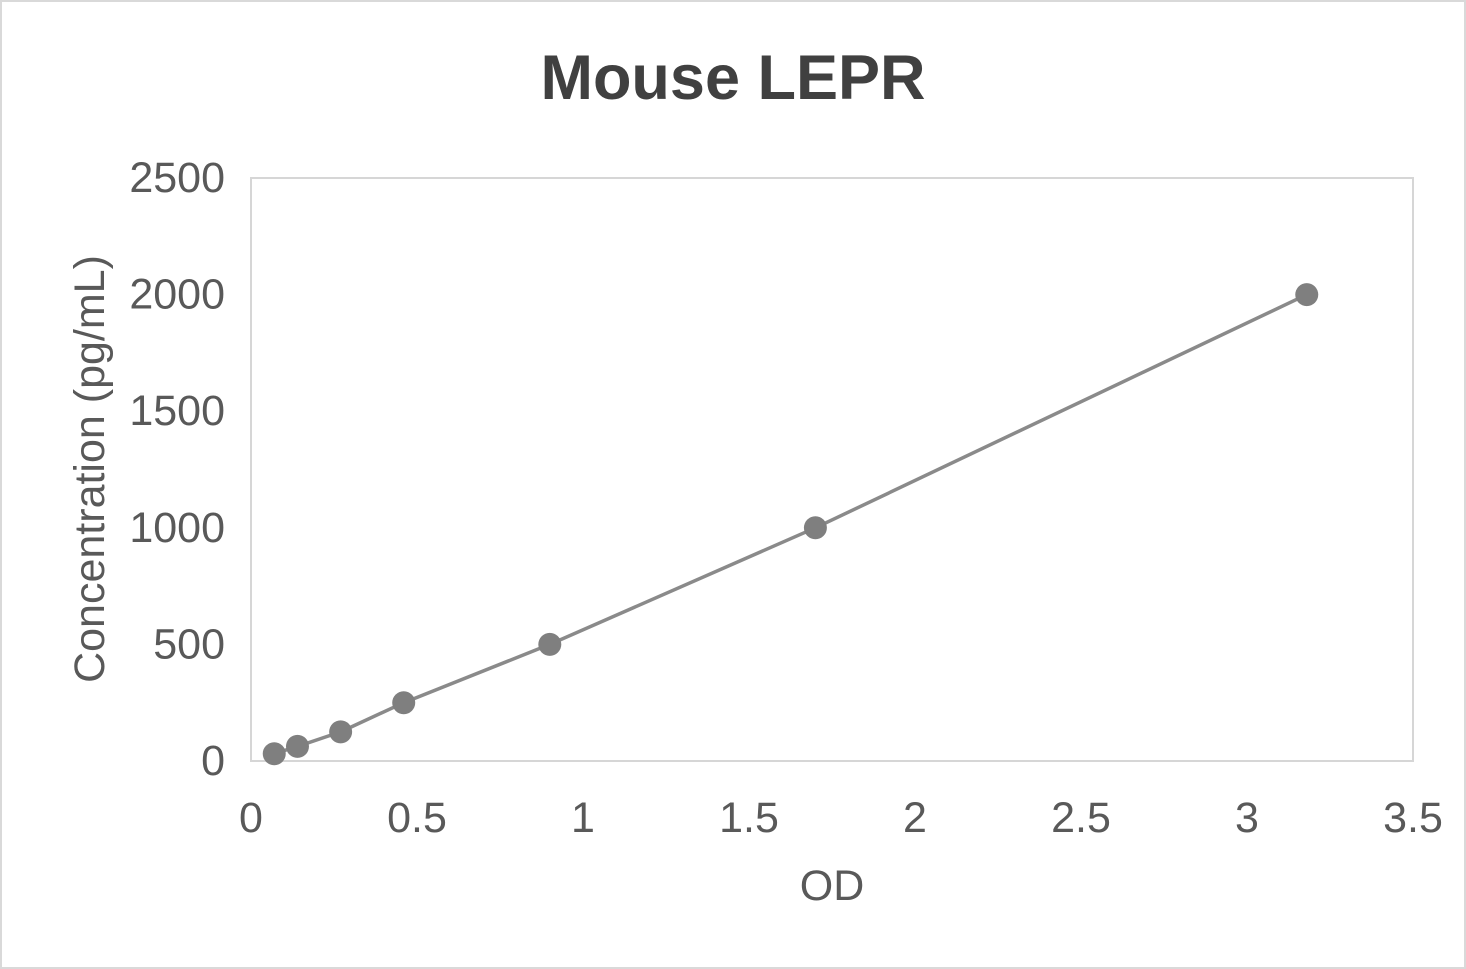 Image resolution: width=1466 pixels, height=969 pixels. I want to click on x-axis-title: OD, so click(832, 886).